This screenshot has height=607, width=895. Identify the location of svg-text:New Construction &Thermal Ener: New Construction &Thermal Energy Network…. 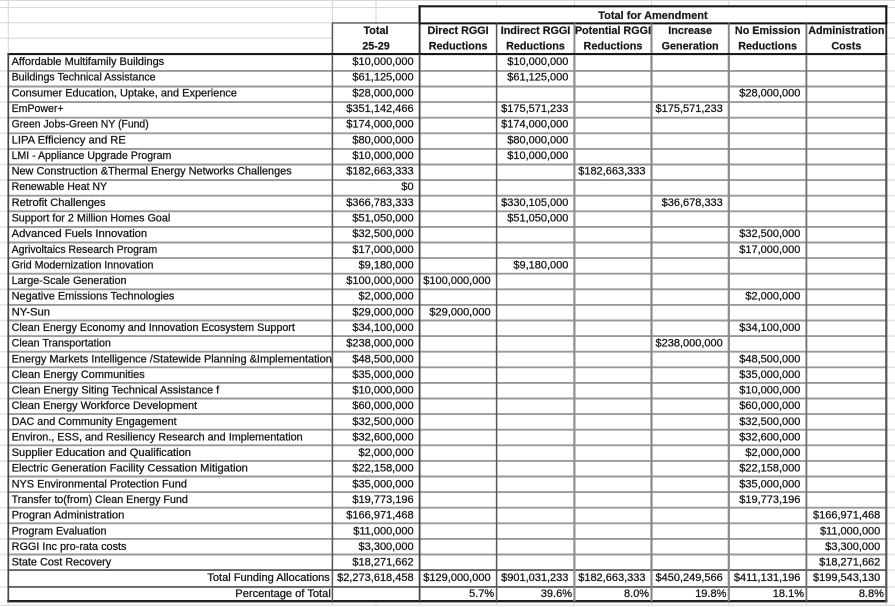
(152, 172).